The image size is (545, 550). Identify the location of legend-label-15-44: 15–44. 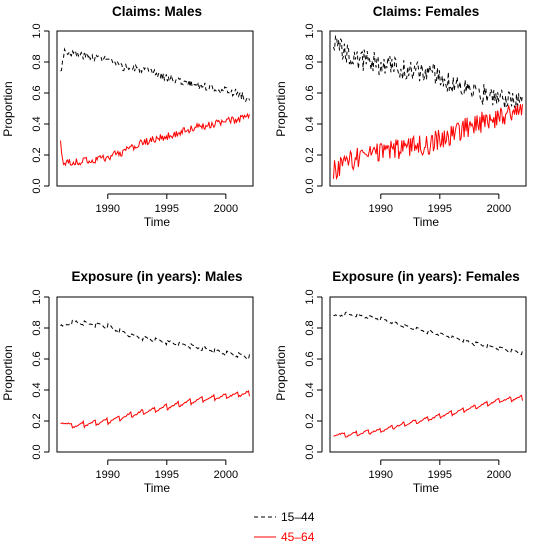
(298, 517).